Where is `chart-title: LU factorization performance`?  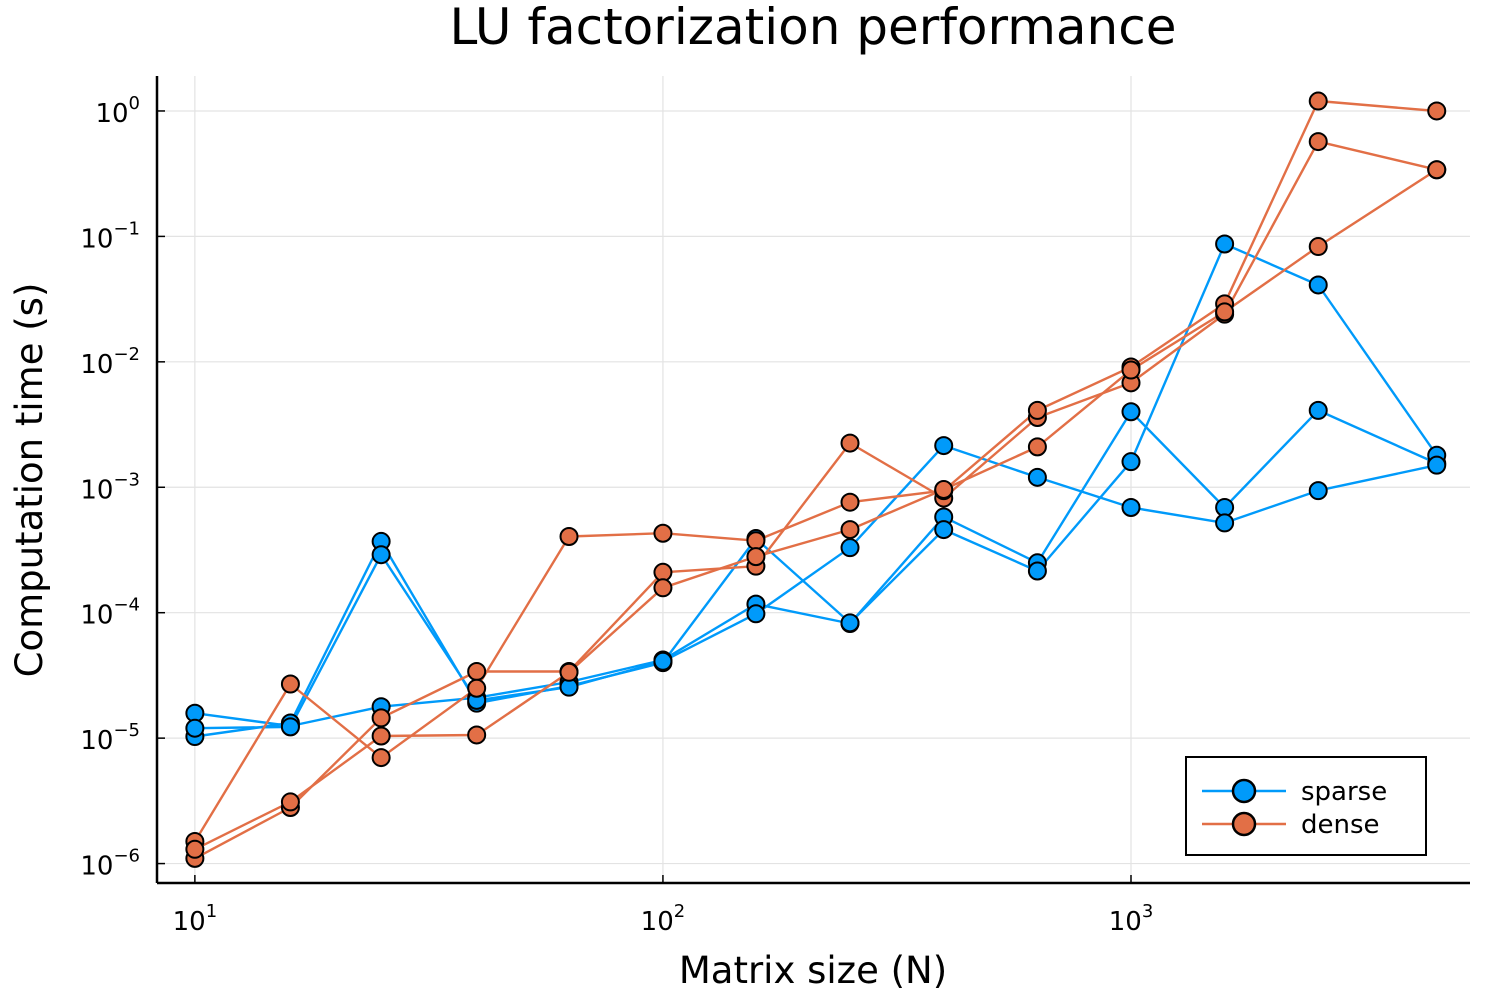 chart-title: LU factorization performance is located at coordinates (812, 28).